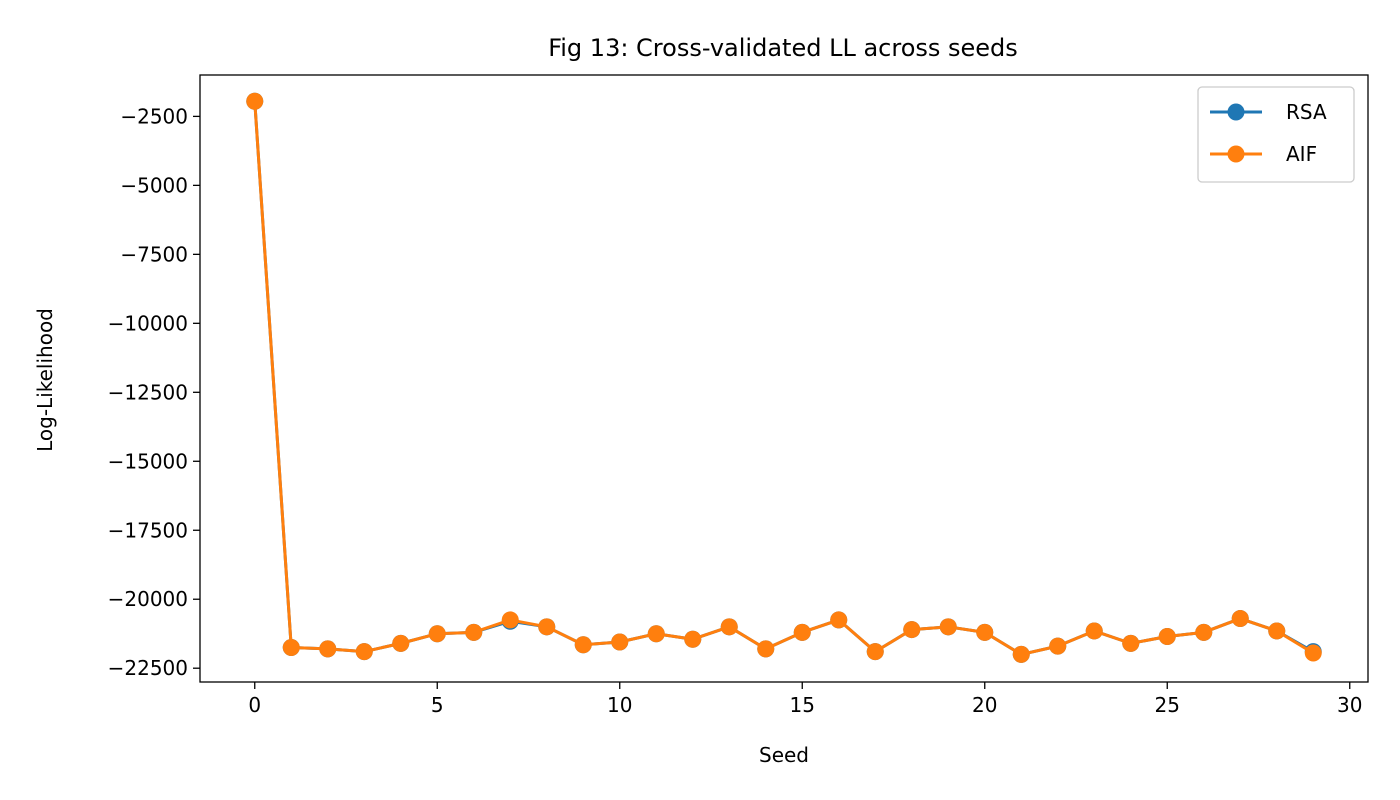  What do you see at coordinates (1263, 154) in the screenshot?
I see `legend-entry-aif: AIF` at bounding box center [1263, 154].